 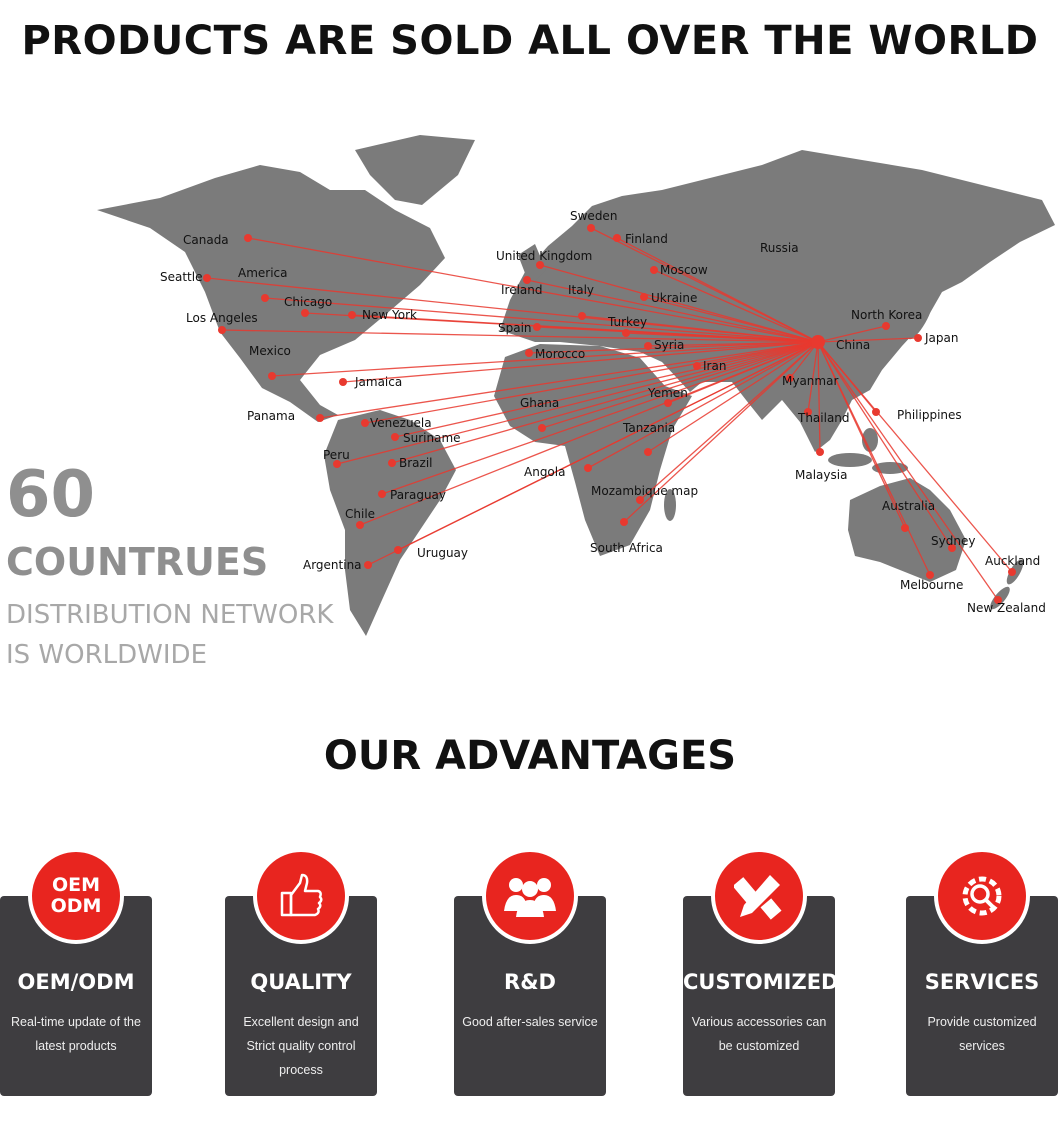 What do you see at coordinates (779, 248) in the screenshot?
I see `location-label-russia: Russia` at bounding box center [779, 248].